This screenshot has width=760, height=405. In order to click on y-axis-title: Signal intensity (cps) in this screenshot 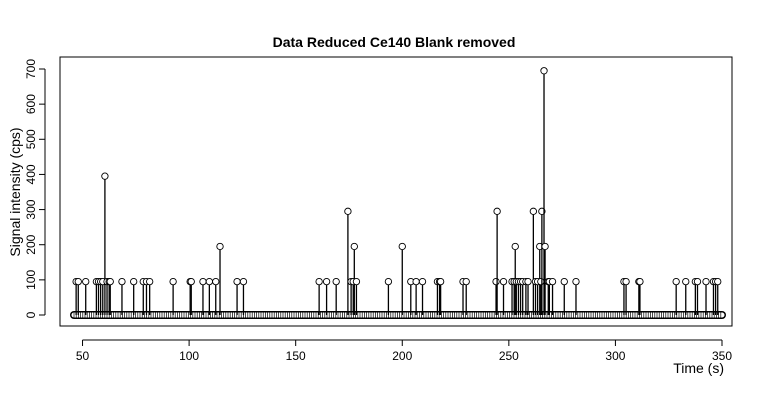, I will do `click(15, 191)`.